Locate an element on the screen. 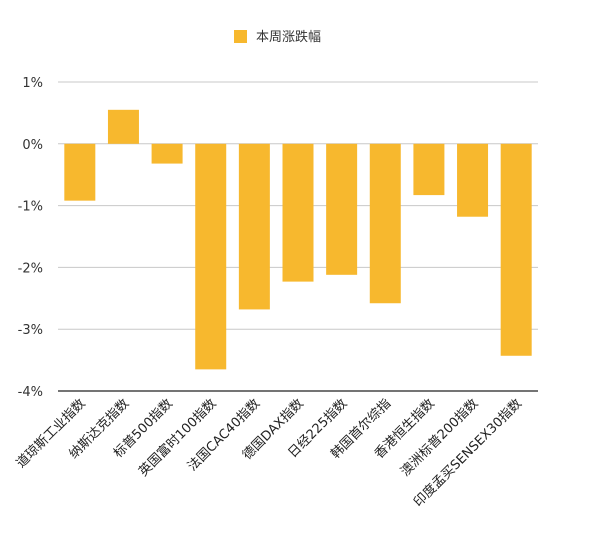  y-tick-label: -1% is located at coordinates (30, 207).